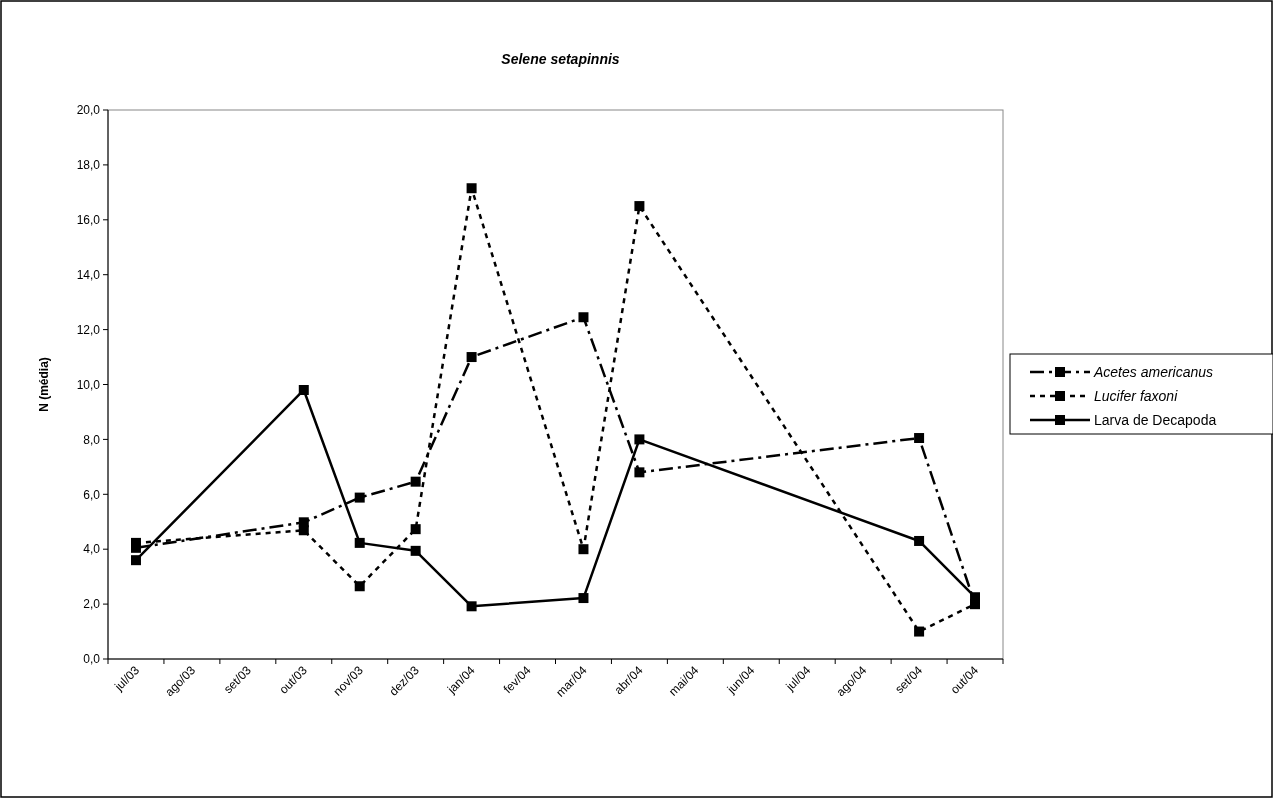 This screenshot has height=798, width=1273. Describe the element at coordinates (1155, 419) in the screenshot. I see `legend-label: Larva de Decapoda` at that location.